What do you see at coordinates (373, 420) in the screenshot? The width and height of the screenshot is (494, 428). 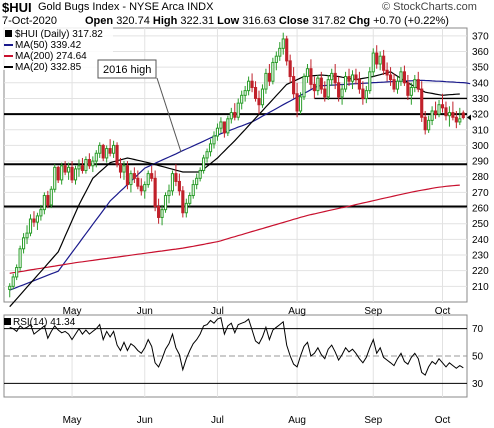 I see `rsi-x-tick-label: Sep` at bounding box center [373, 420].